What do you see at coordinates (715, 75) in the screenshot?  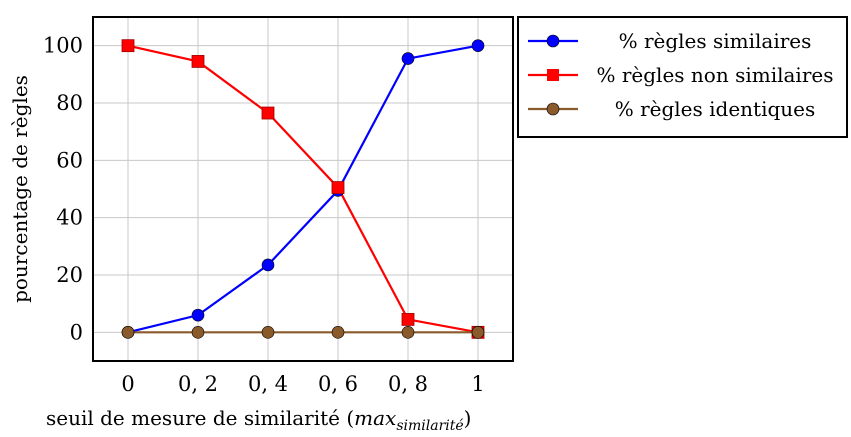 I see `legend-label-1: % règles non similaires` at bounding box center [715, 75].